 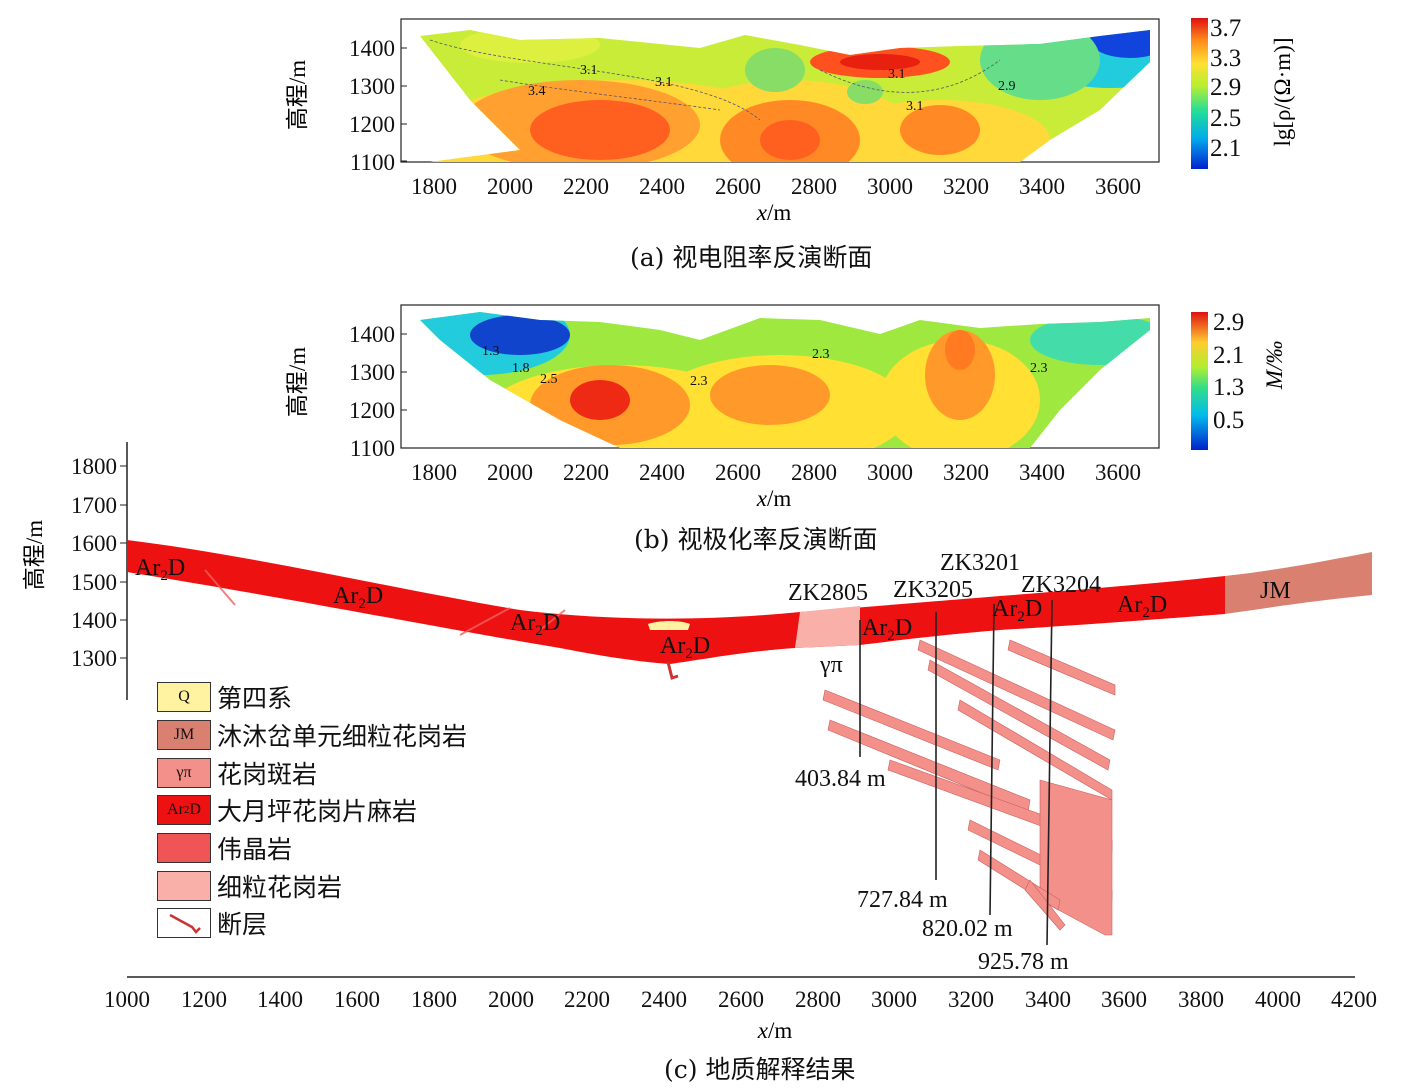 I want to click on panel-a-x-label: x/m, so click(x=774, y=212).